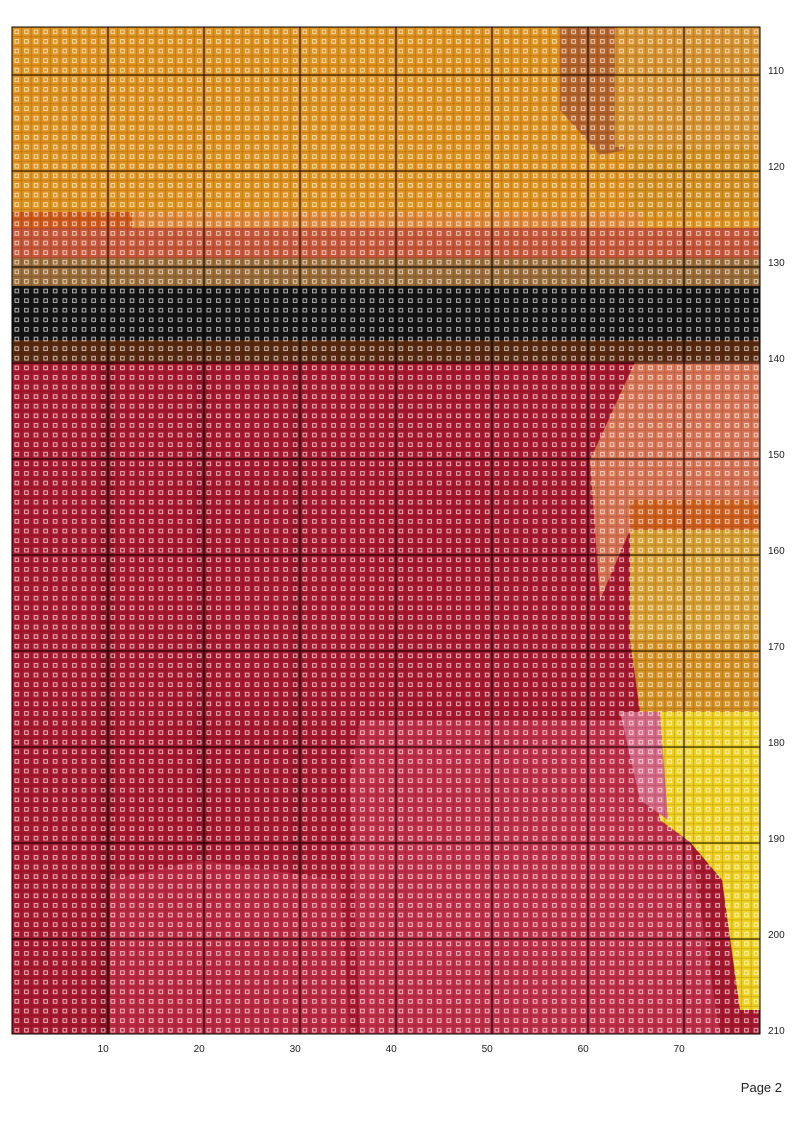 The height and width of the screenshot is (1122, 794). I want to click on row-label: 160, so click(776, 551).